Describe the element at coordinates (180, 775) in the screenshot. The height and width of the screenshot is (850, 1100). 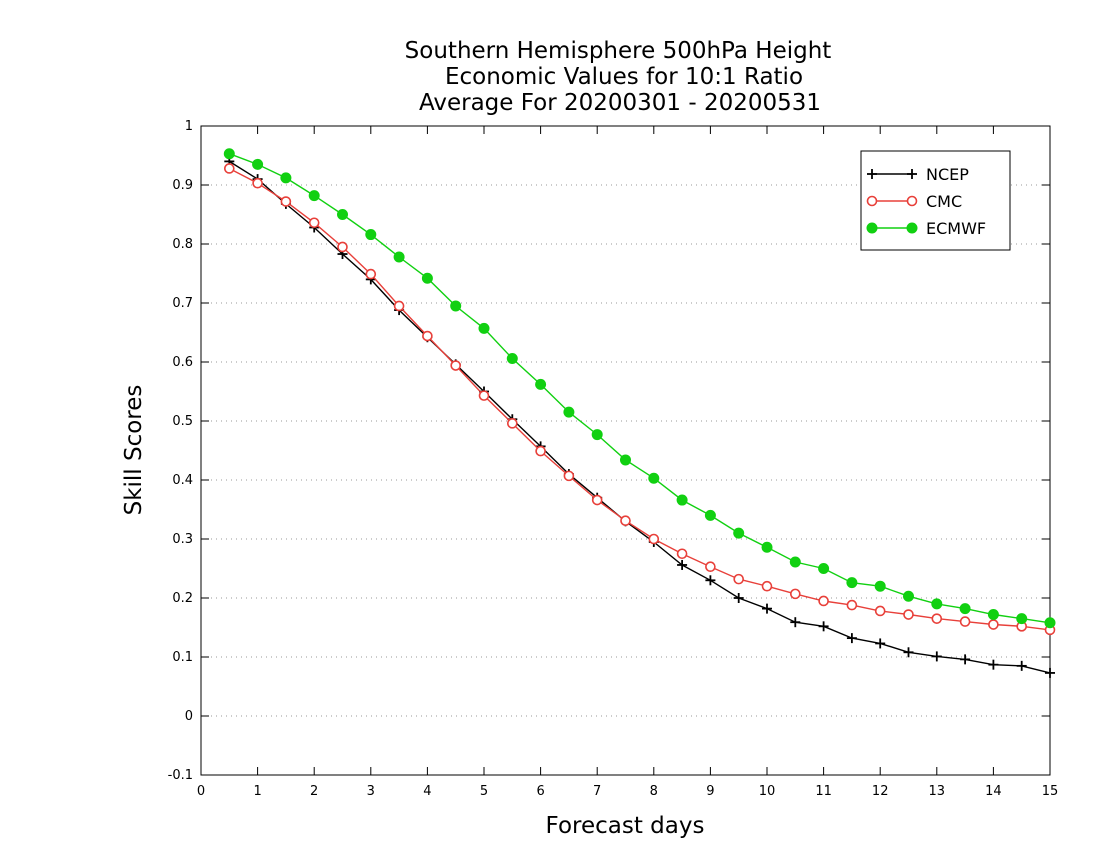
I see `y-tick-label: -0.1` at that location.